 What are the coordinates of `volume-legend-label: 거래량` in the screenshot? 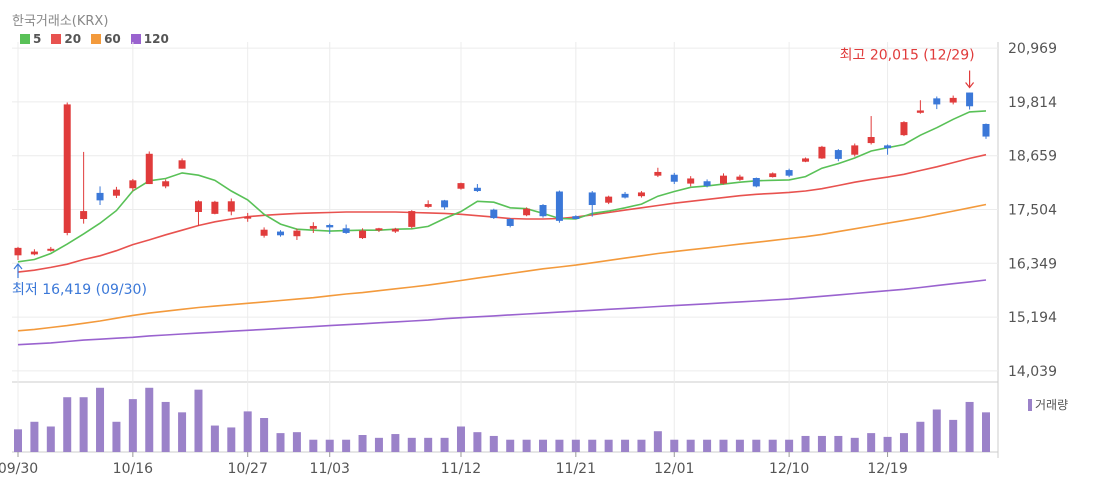 It's located at (1052, 405).